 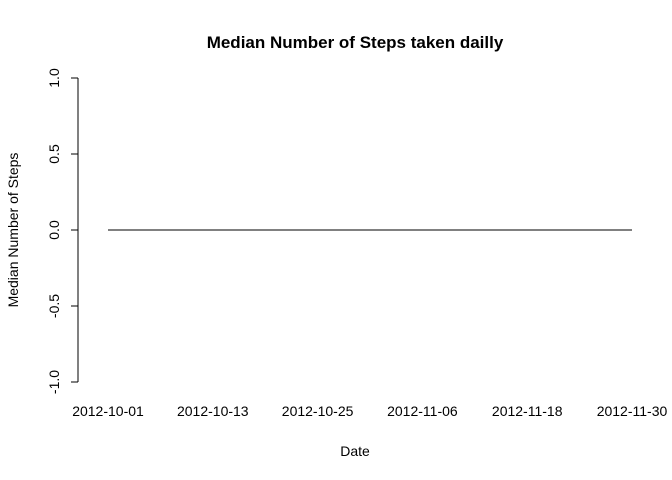 What do you see at coordinates (213, 411) in the screenshot?
I see `x-tick-label: 2012-10-13` at bounding box center [213, 411].